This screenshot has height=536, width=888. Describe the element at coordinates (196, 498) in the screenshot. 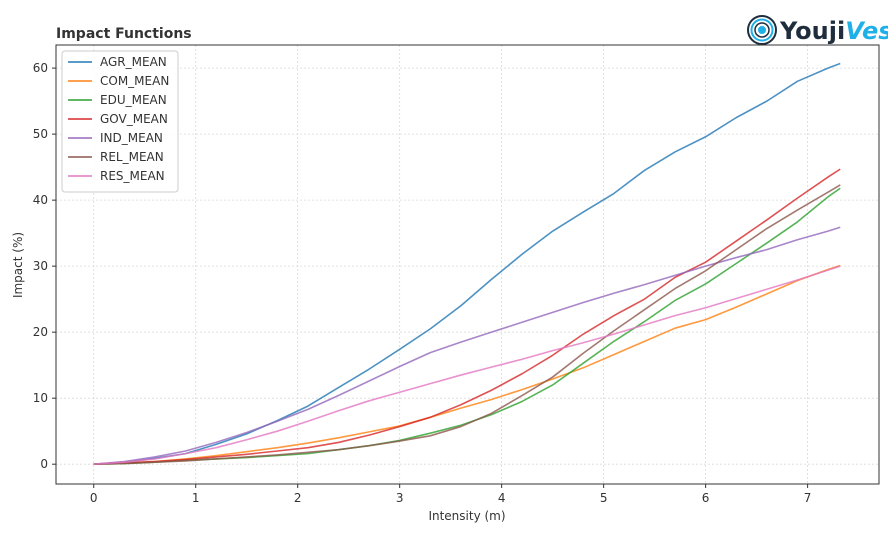

I see `x-tick-label: 1` at that location.